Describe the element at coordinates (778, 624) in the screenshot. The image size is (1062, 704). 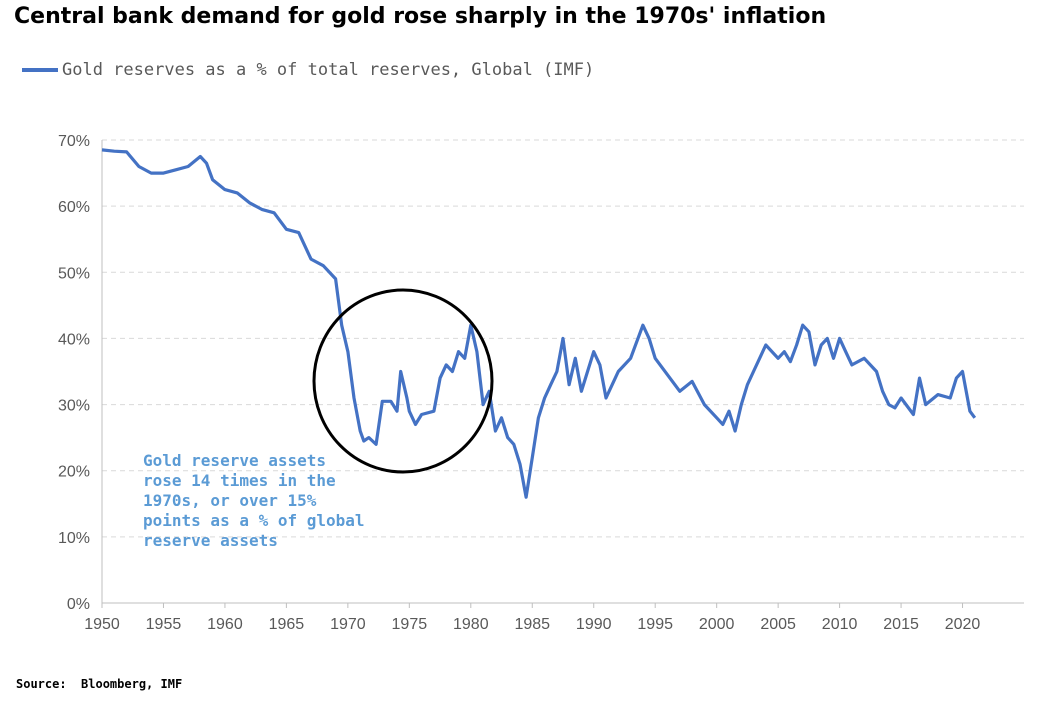
I see `x-tick-label: 2005` at that location.